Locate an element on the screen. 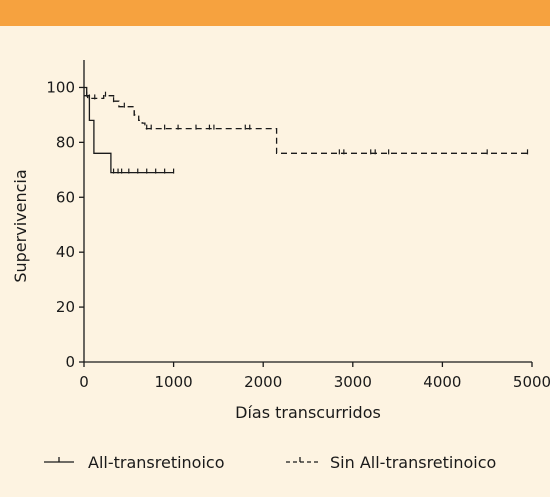 The height and width of the screenshot is (497, 550). x-tick-label: 4000 is located at coordinates (442, 382).